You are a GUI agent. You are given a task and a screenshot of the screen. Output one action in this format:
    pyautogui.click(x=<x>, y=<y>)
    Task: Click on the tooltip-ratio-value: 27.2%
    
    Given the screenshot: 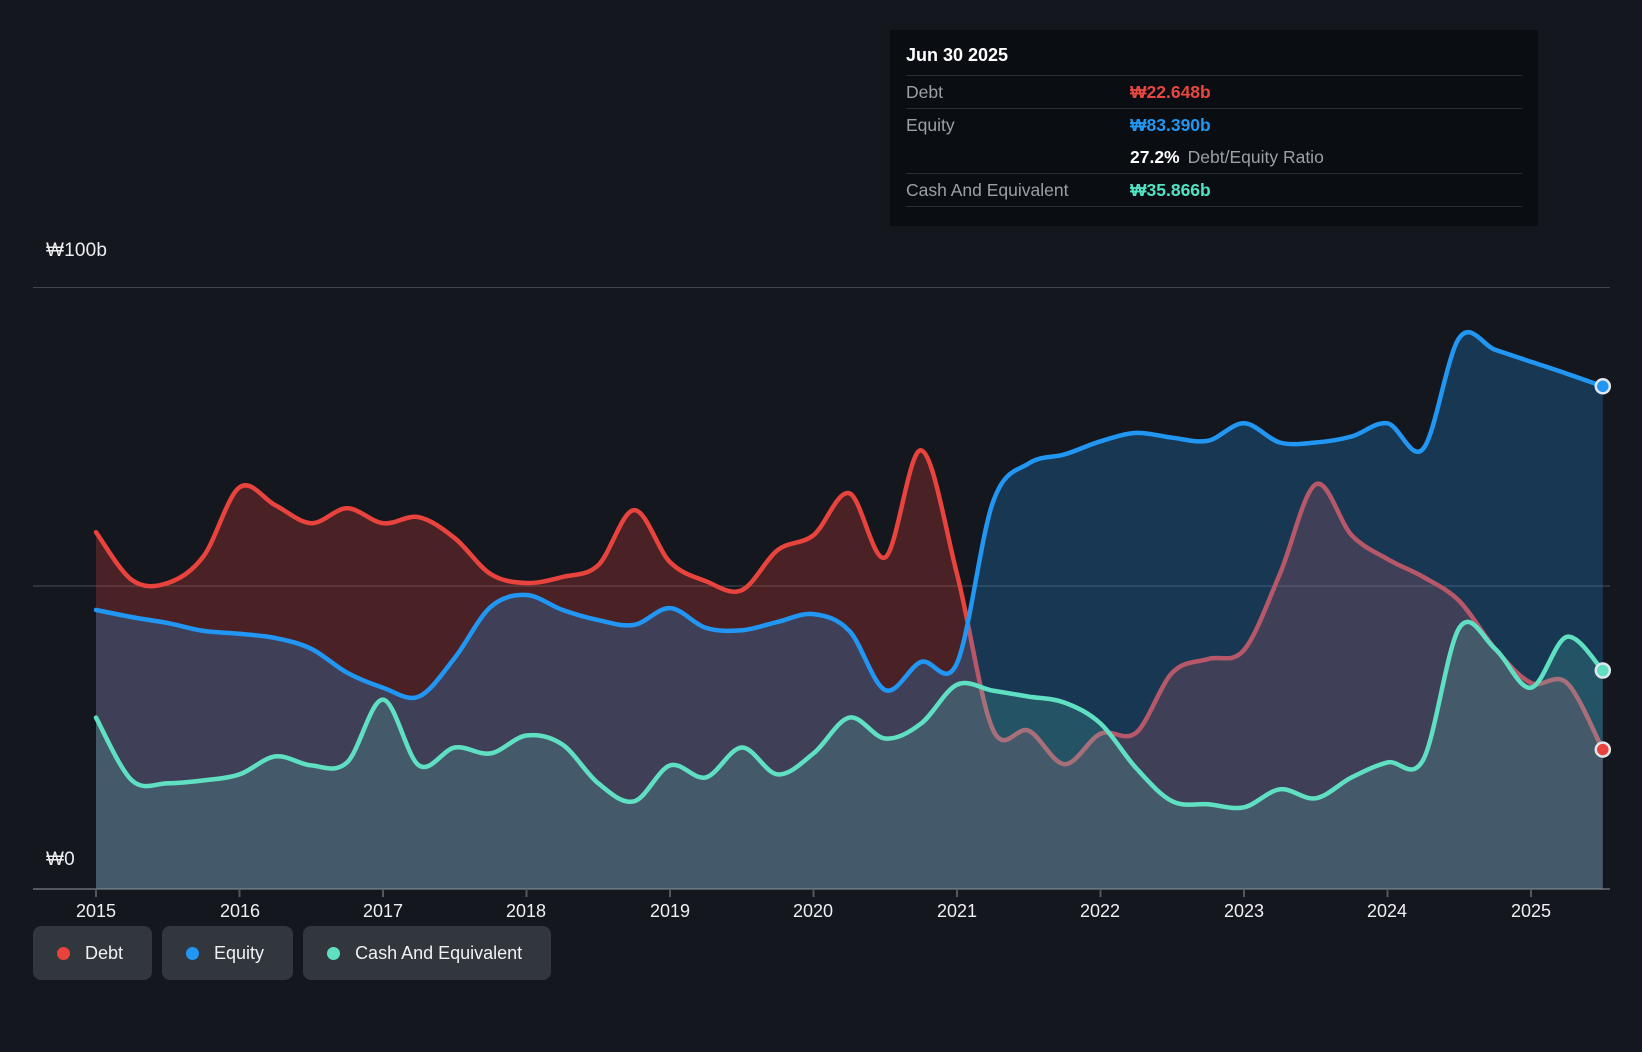 What is the action you would take?
    pyautogui.click(x=1155, y=157)
    